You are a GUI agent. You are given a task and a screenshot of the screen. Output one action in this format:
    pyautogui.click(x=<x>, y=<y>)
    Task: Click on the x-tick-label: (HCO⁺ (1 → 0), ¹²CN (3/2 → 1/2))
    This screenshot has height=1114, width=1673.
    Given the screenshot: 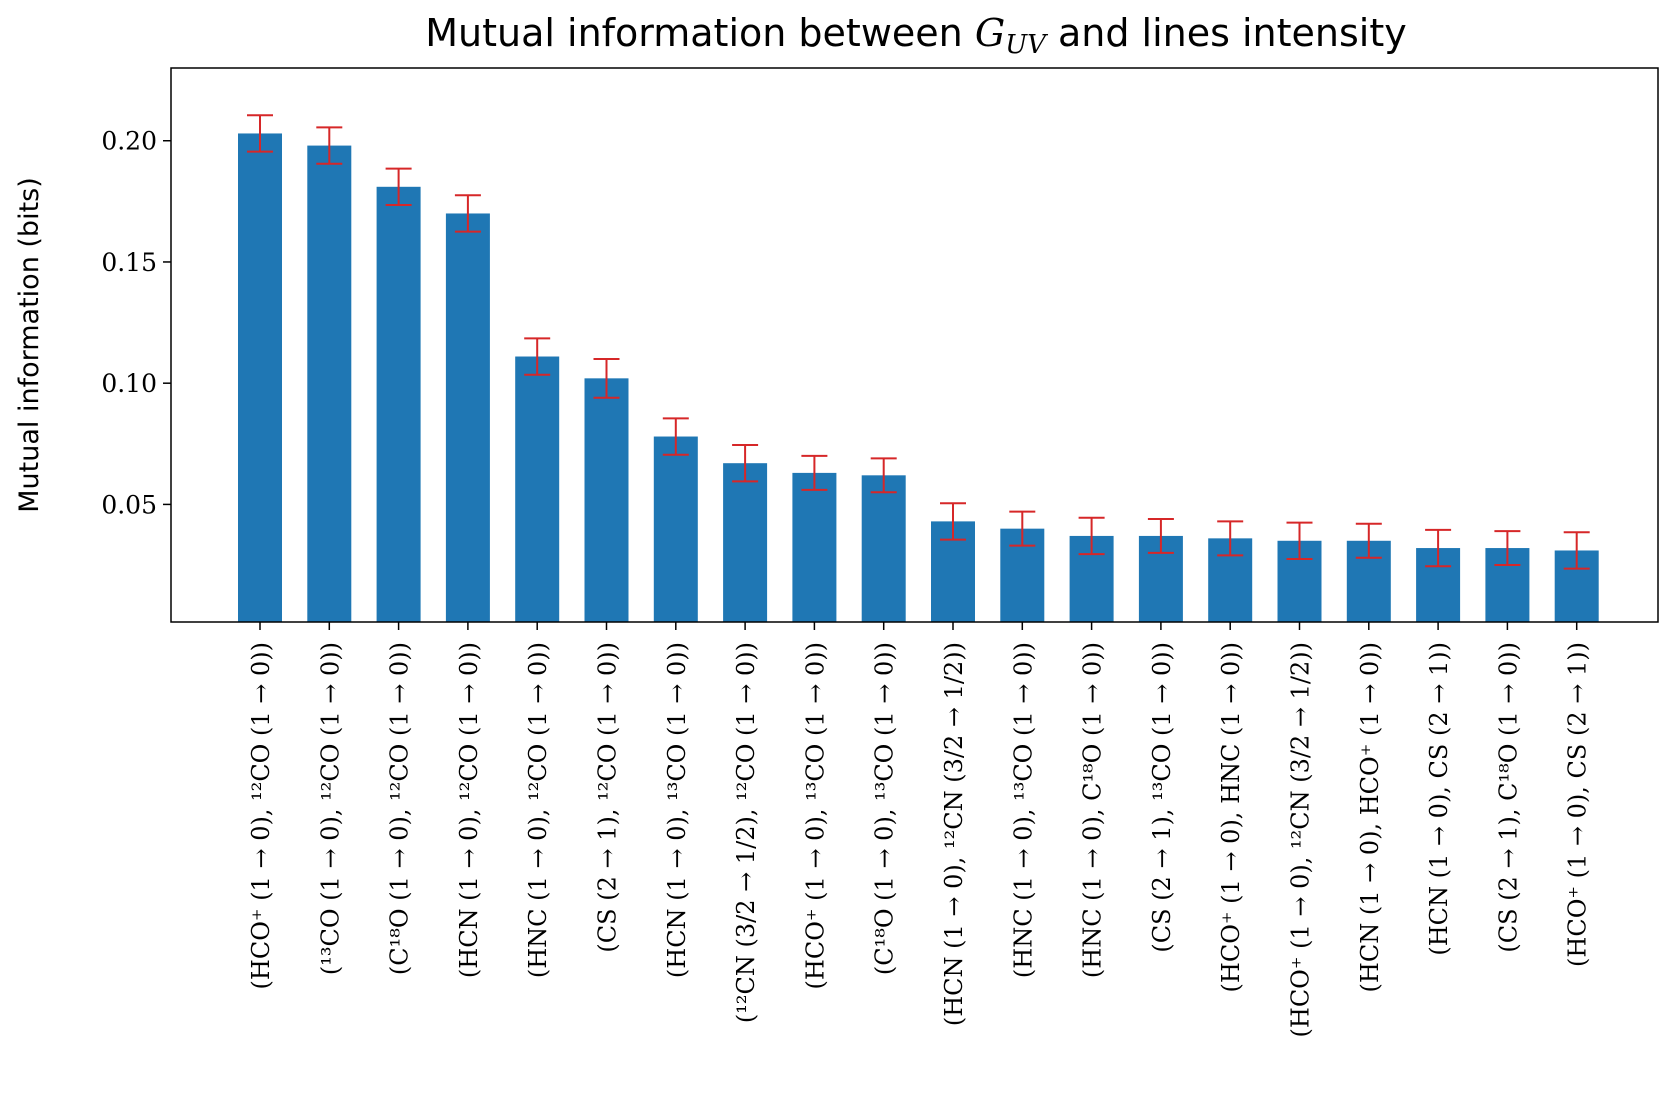 What is the action you would take?
    pyautogui.click(x=1301, y=839)
    